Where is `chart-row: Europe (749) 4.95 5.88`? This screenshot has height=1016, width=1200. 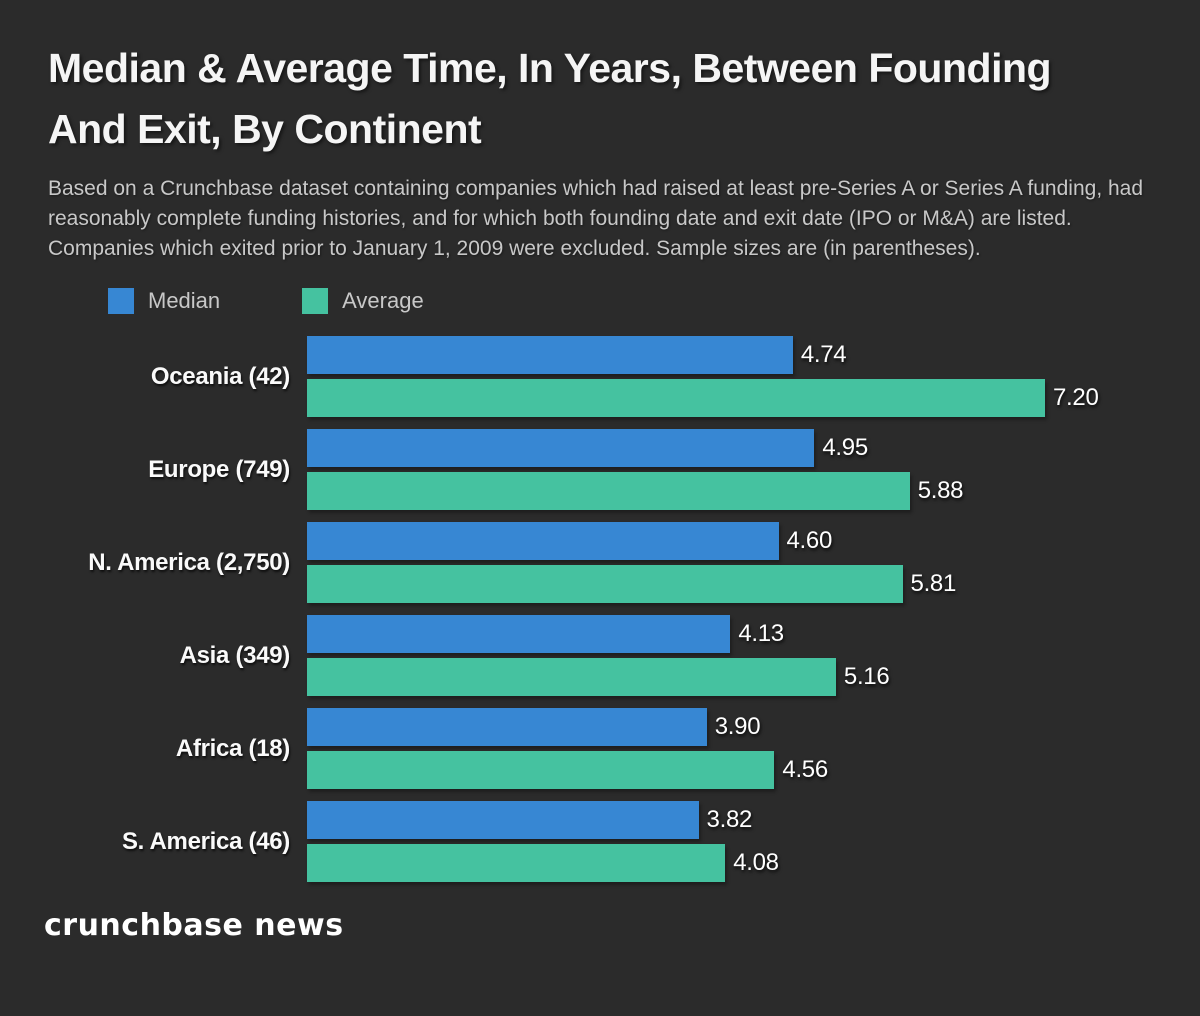 chart-row: Europe (749) 4.95 5.88 is located at coordinates (601, 469).